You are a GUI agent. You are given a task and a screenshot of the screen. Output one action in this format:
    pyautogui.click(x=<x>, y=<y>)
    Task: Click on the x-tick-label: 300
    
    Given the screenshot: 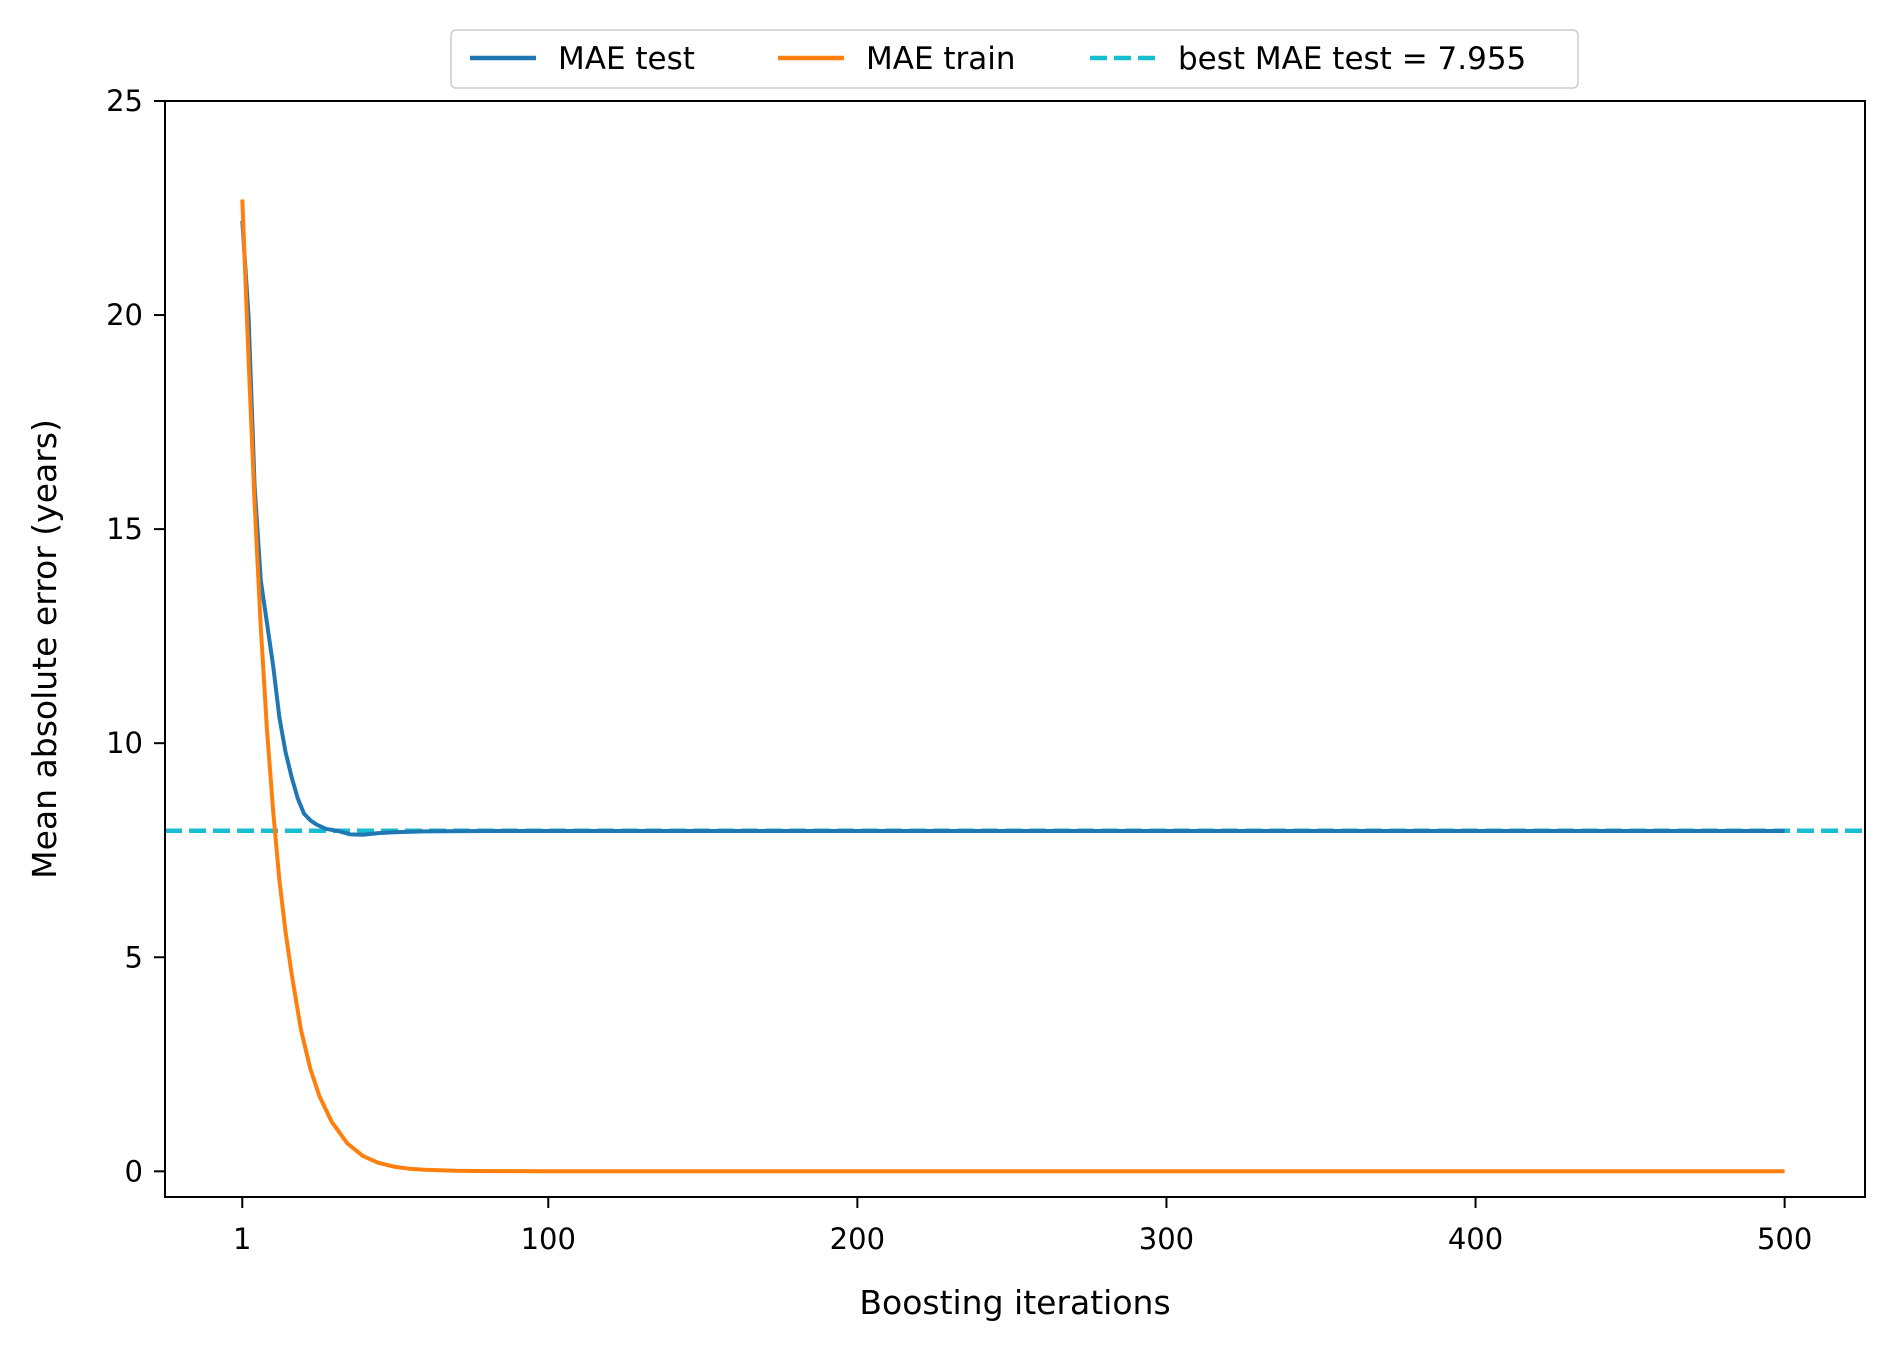 What is the action you would take?
    pyautogui.click(x=1166, y=1239)
    